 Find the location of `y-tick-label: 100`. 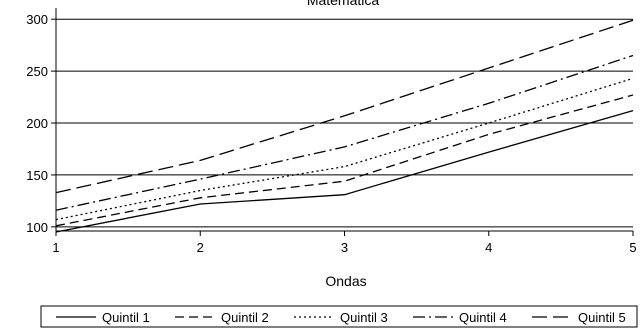

y-tick-label: 100 is located at coordinates (37, 227).